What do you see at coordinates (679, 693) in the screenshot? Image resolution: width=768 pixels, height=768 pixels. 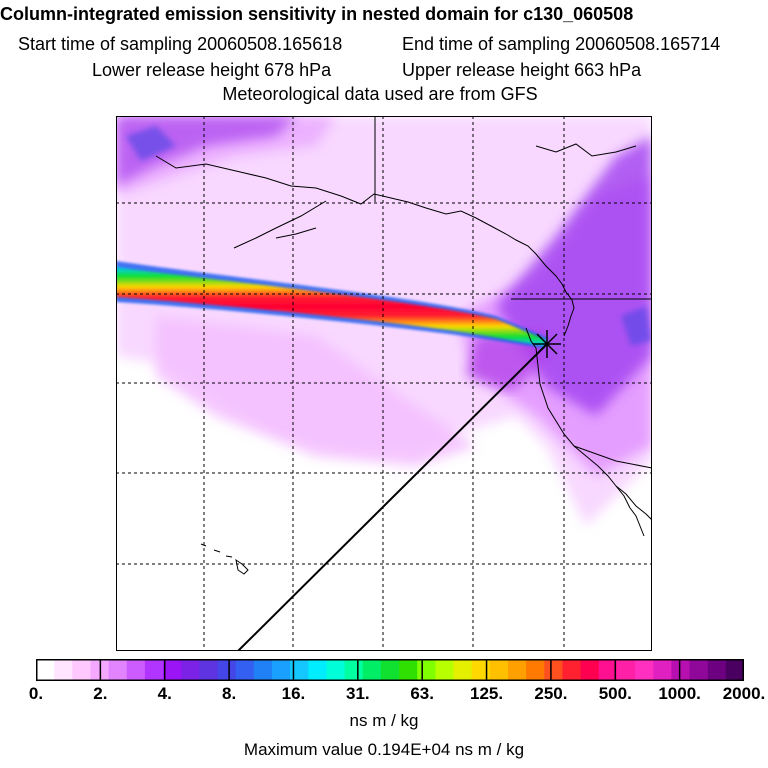 I see `colorbar-tick-label: 1000.` at bounding box center [679, 693].